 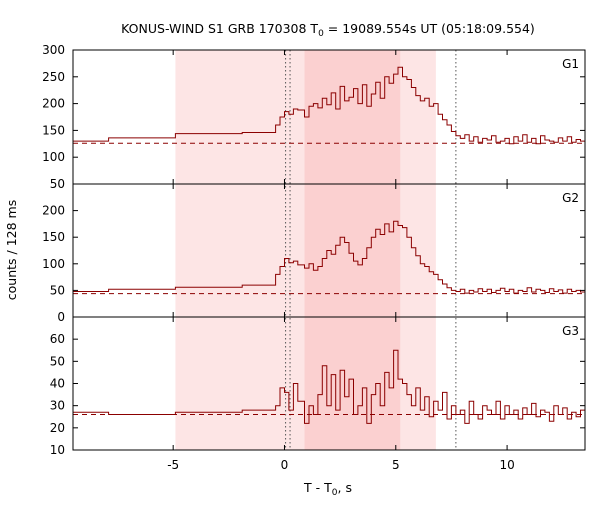 I want to click on x-tick-label: -5, so click(x=173, y=465).